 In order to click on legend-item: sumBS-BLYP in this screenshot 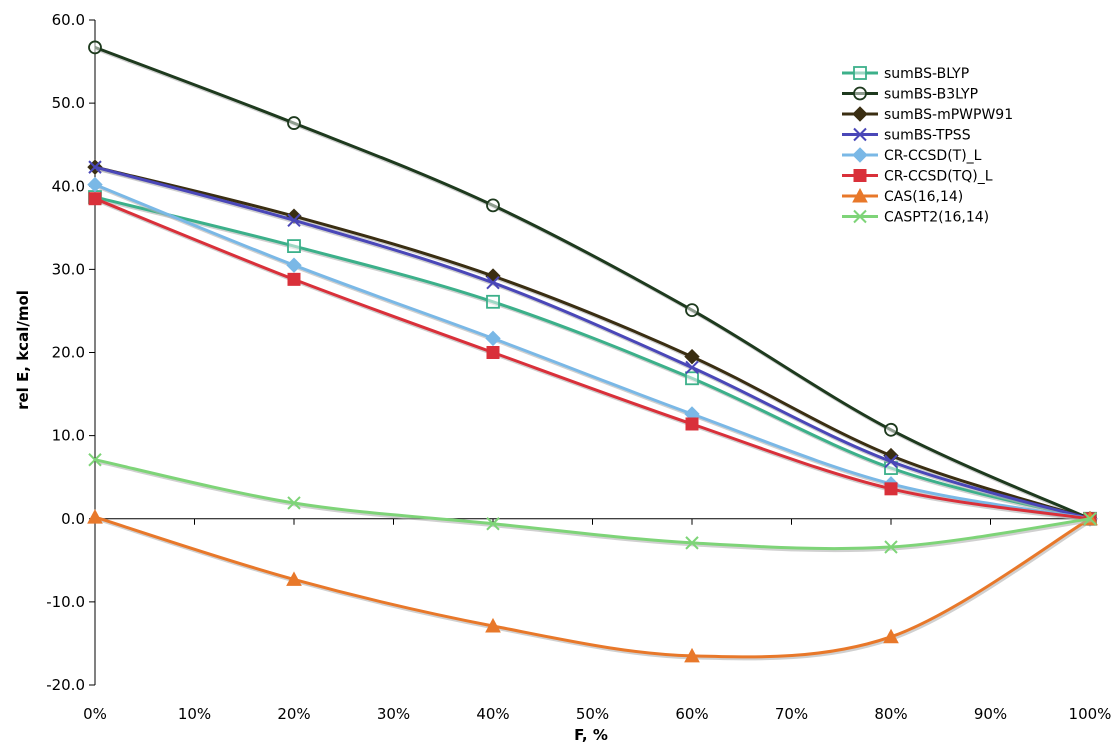, I will do `click(905, 74)`.